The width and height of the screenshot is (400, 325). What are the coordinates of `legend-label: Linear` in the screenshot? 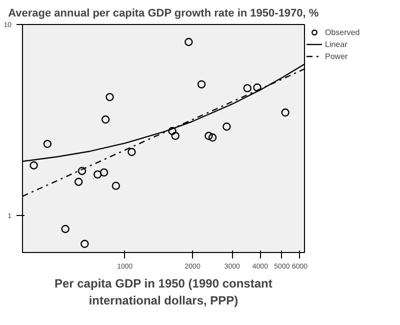 It's located at (336, 44).